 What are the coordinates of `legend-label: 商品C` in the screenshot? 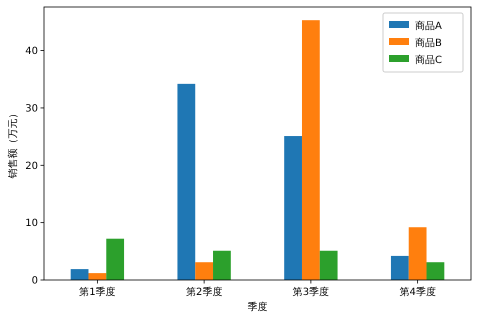 It's located at (428, 60).